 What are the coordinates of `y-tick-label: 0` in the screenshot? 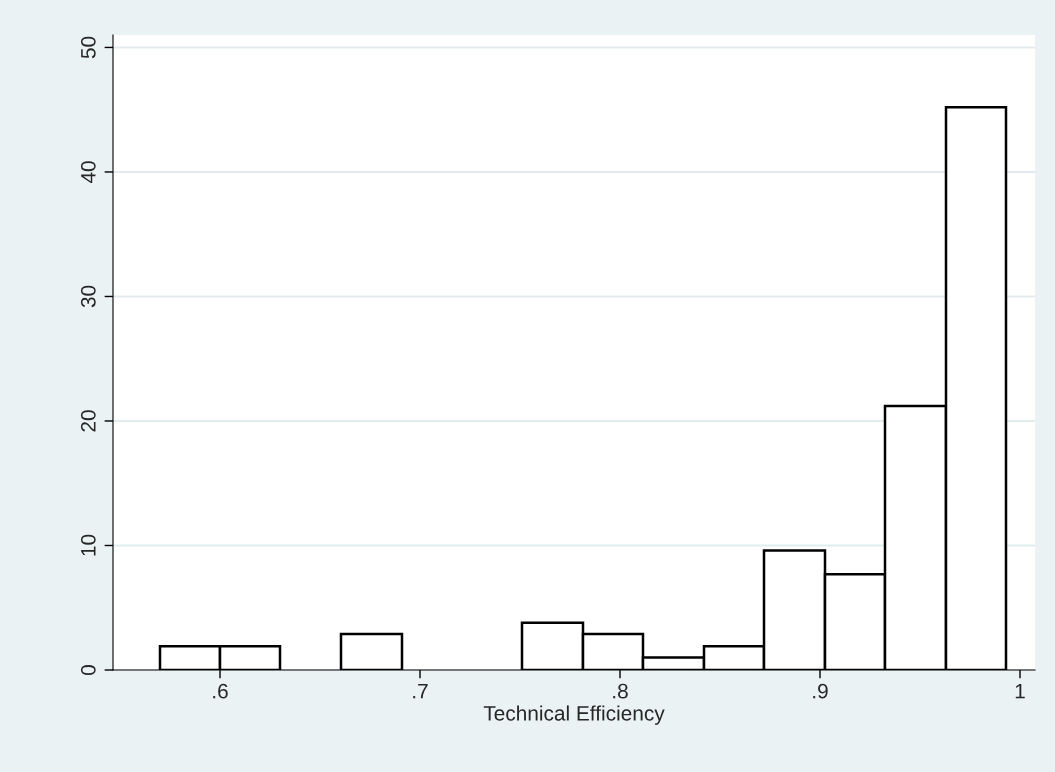 It's located at (88, 670).